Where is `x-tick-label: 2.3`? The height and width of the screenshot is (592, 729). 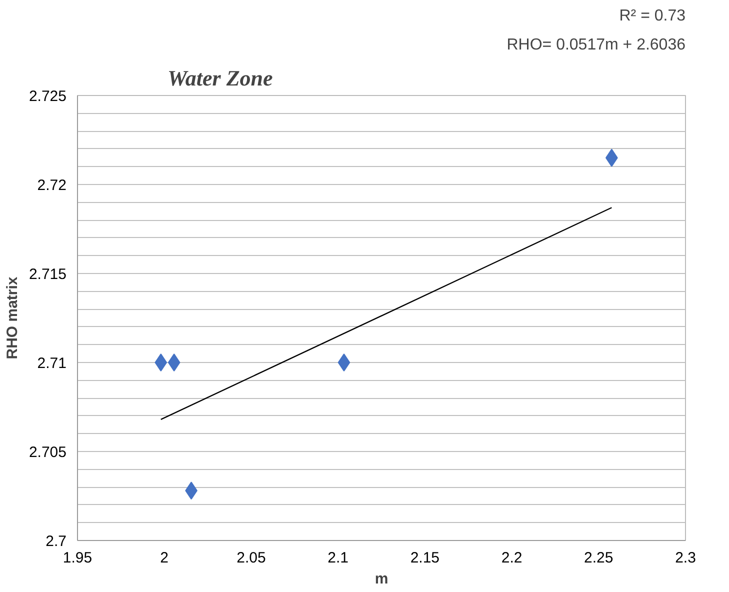 x-tick-label: 2.3 is located at coordinates (685, 558).